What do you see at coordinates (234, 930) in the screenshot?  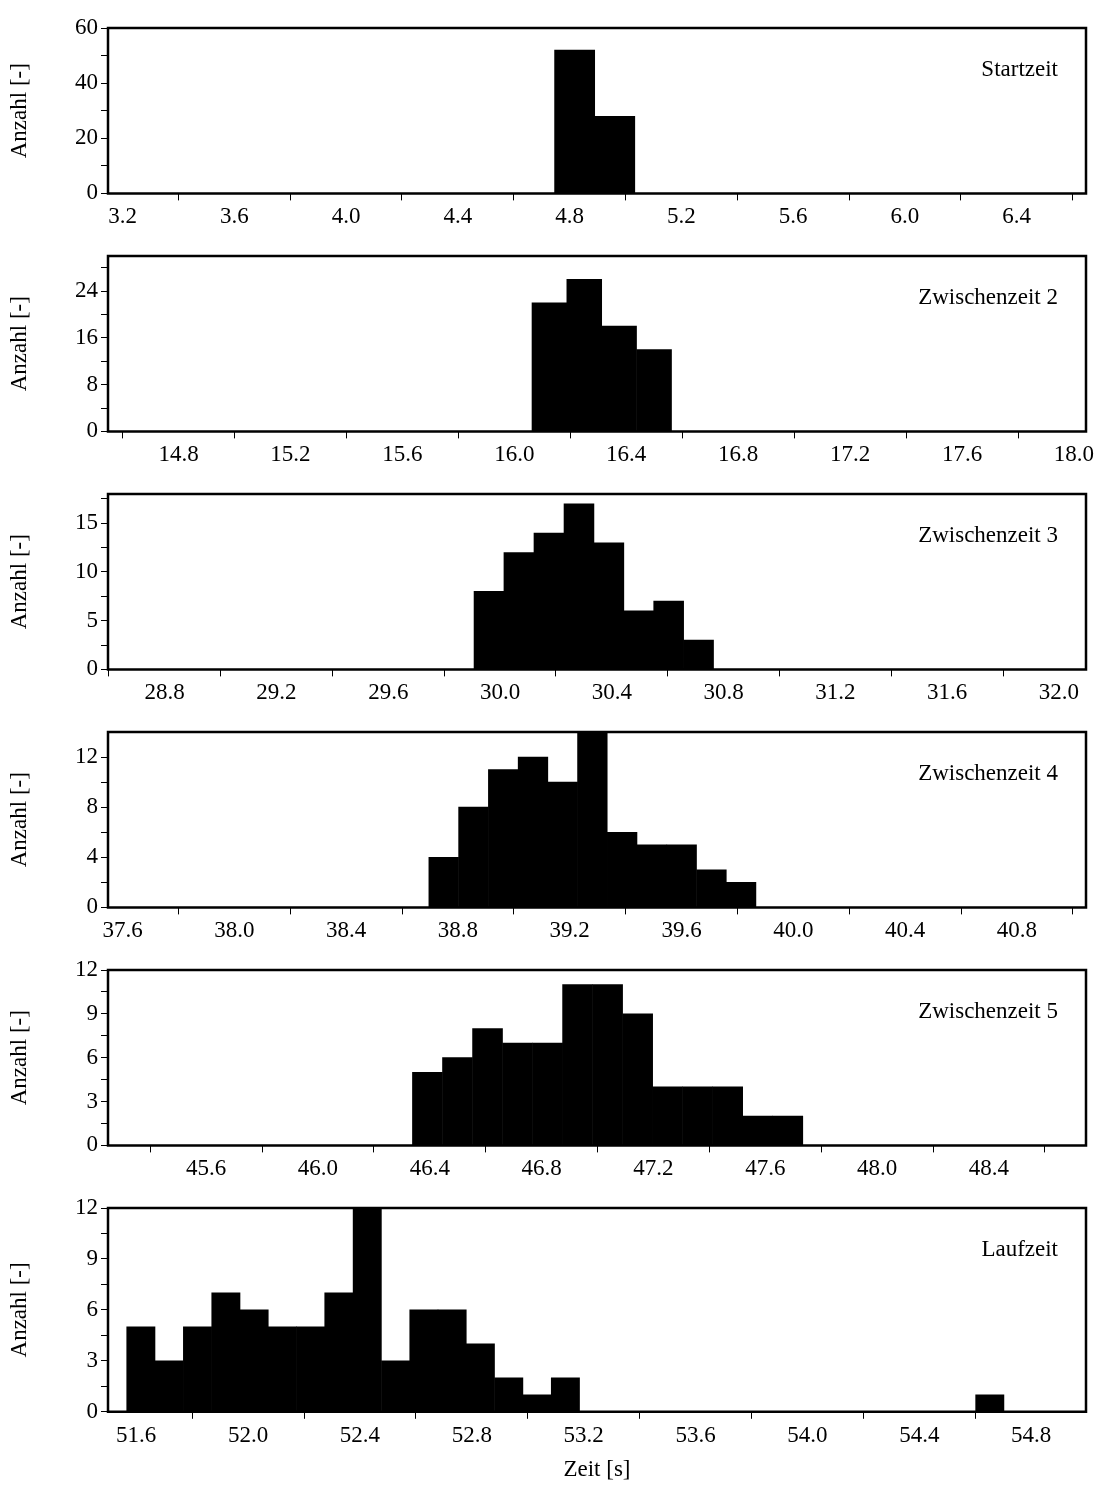 I see `x-tick-label: 38.0` at bounding box center [234, 930].